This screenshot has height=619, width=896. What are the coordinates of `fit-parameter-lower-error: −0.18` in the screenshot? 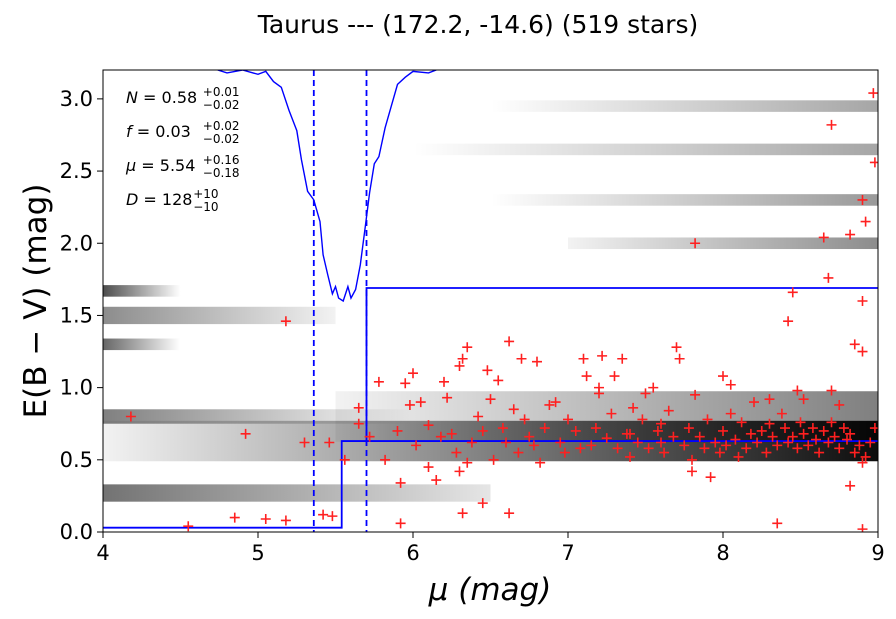 It's located at (221, 173).